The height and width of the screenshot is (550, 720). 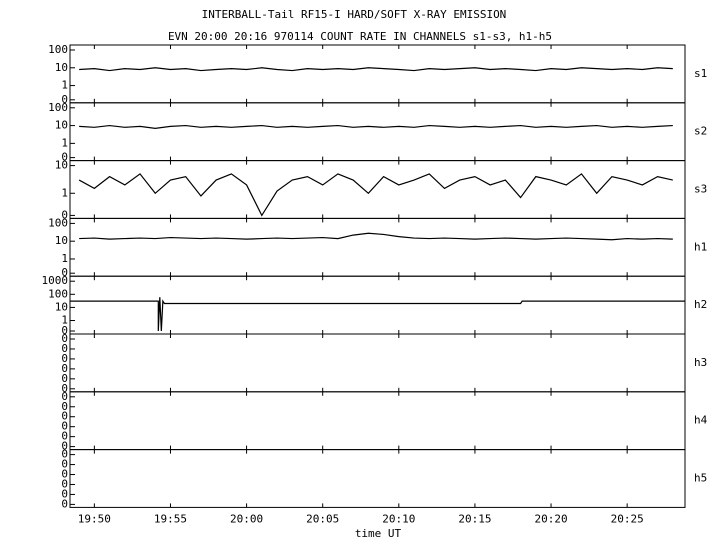 I want to click on series-label: s2, so click(x=700, y=131).